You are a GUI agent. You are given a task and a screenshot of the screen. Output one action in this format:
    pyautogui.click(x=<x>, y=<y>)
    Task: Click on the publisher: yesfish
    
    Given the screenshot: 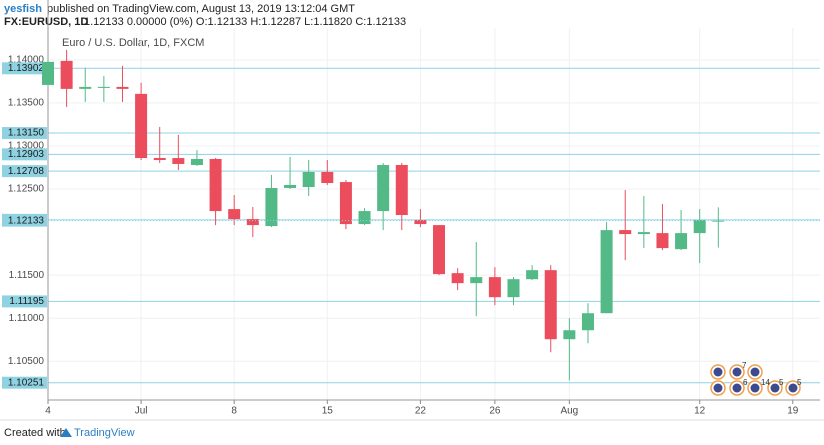 What is the action you would take?
    pyautogui.click(x=23, y=9)
    